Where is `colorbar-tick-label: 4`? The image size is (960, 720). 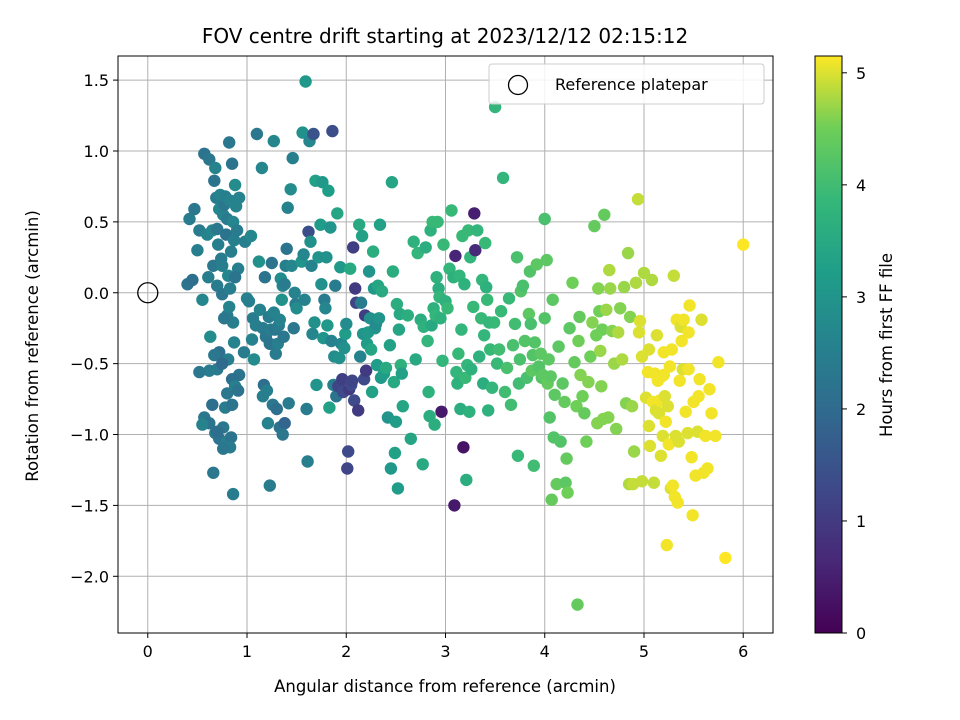 colorbar-tick-label: 4 is located at coordinates (861, 185).